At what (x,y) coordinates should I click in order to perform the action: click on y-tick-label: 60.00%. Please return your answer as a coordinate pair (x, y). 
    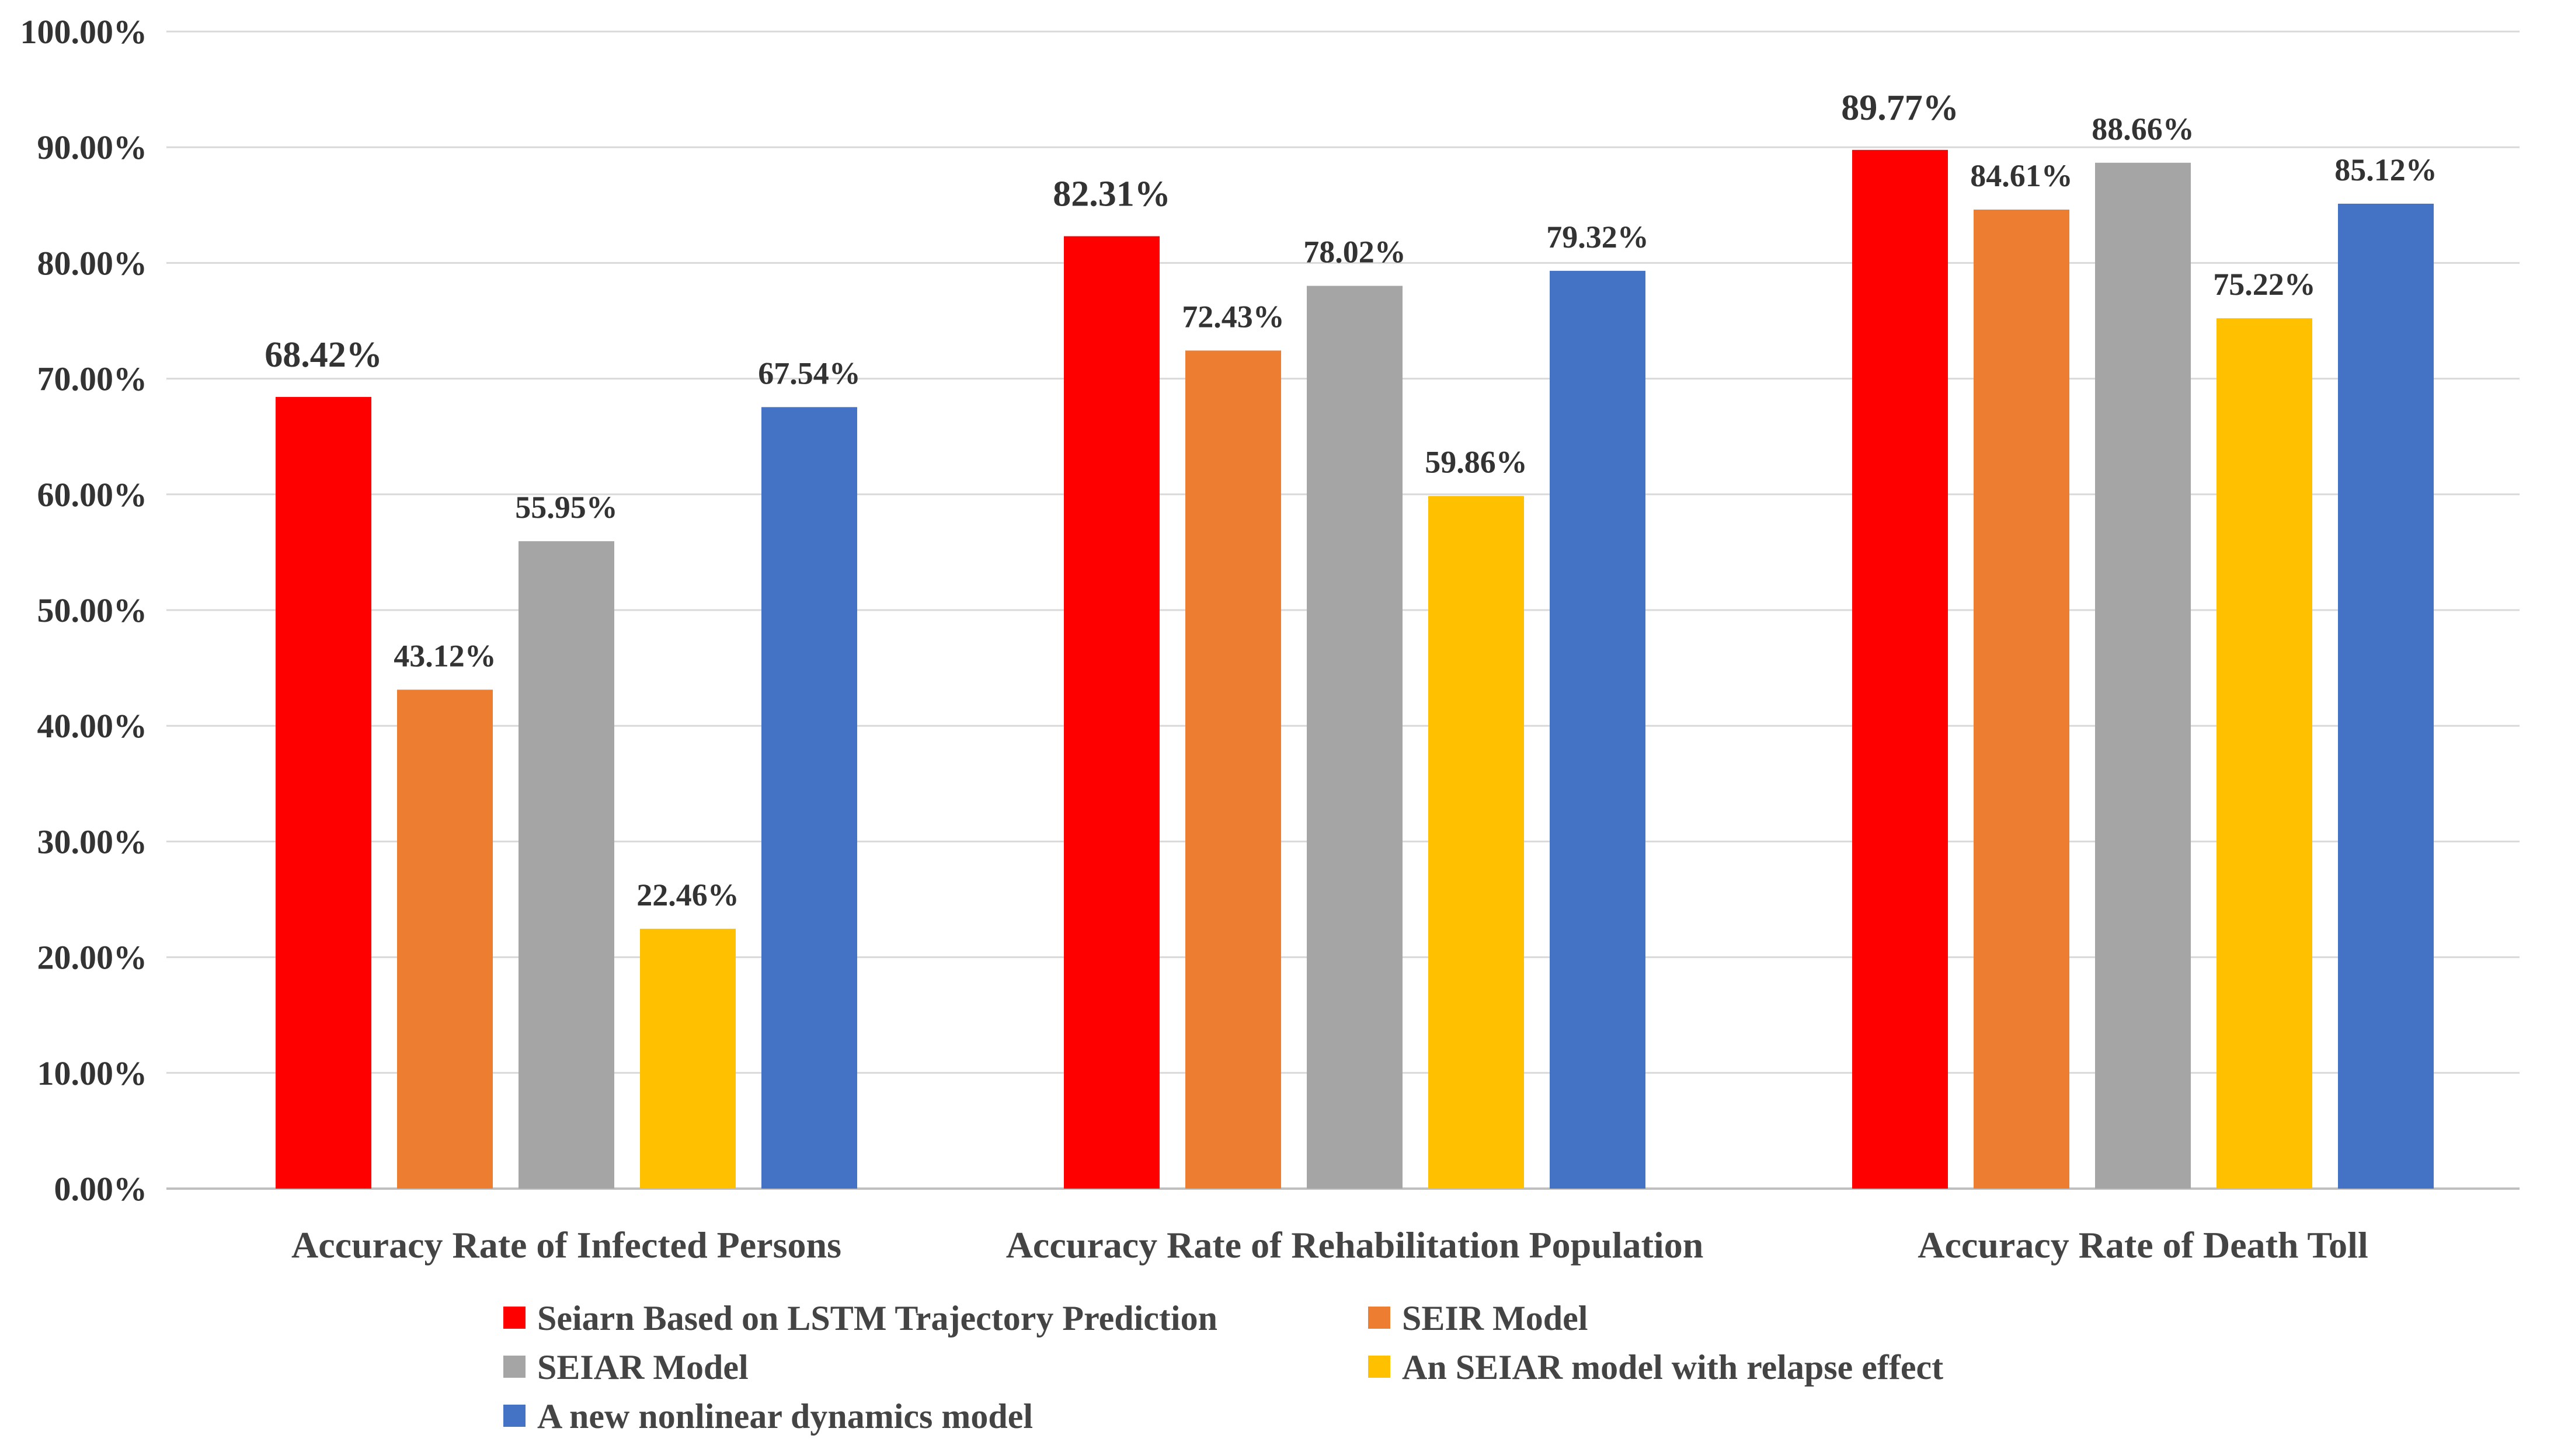
    Looking at the image, I should click on (92, 495).